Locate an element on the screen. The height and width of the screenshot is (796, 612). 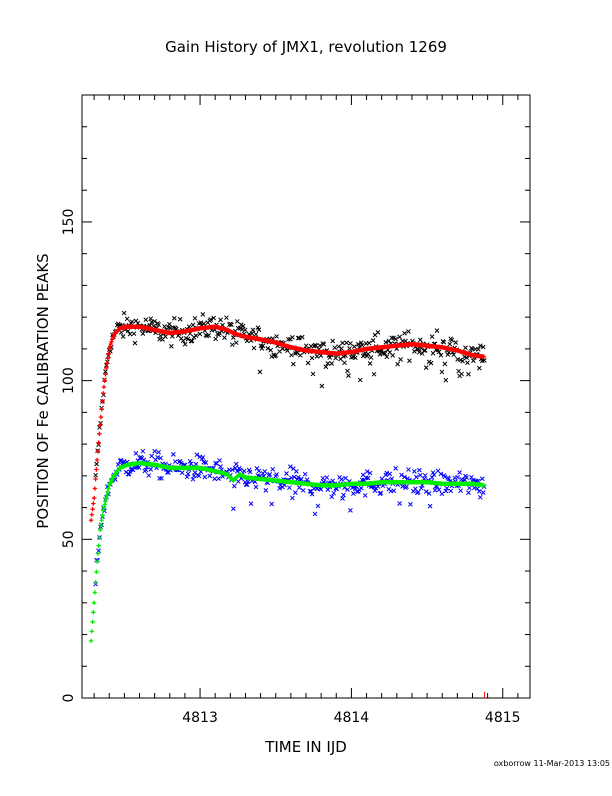
x-tick-label: 4813 is located at coordinates (200, 718).